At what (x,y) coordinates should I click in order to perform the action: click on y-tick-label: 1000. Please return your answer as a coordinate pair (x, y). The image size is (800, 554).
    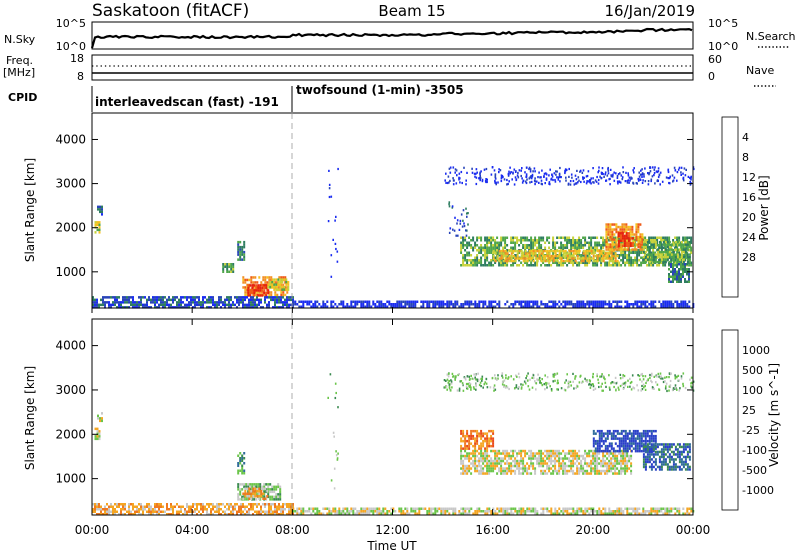
    Looking at the image, I should click on (70, 272).